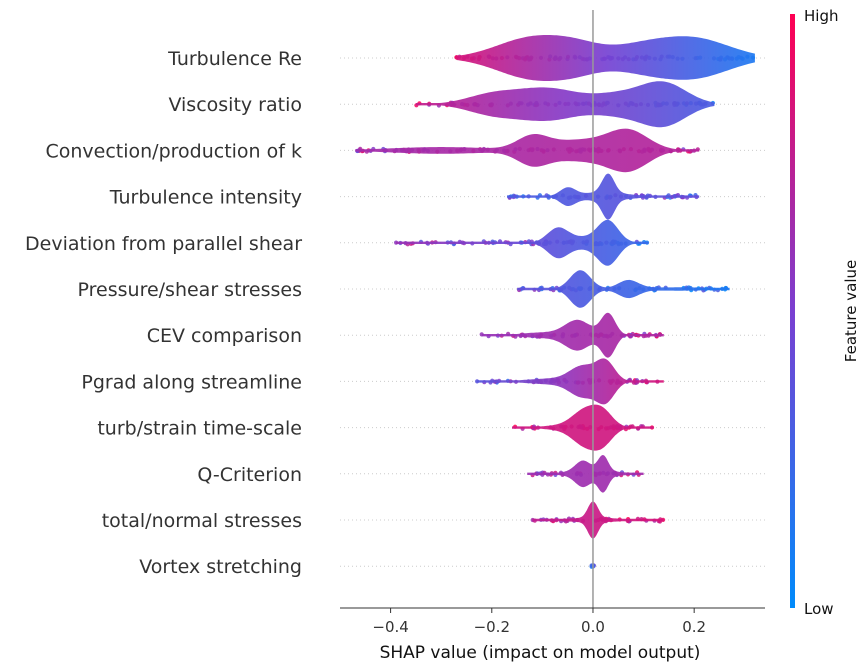 The height and width of the screenshot is (668, 868). Describe the element at coordinates (190, 290) in the screenshot. I see `feature-label: Pressure/shear stresses` at that location.